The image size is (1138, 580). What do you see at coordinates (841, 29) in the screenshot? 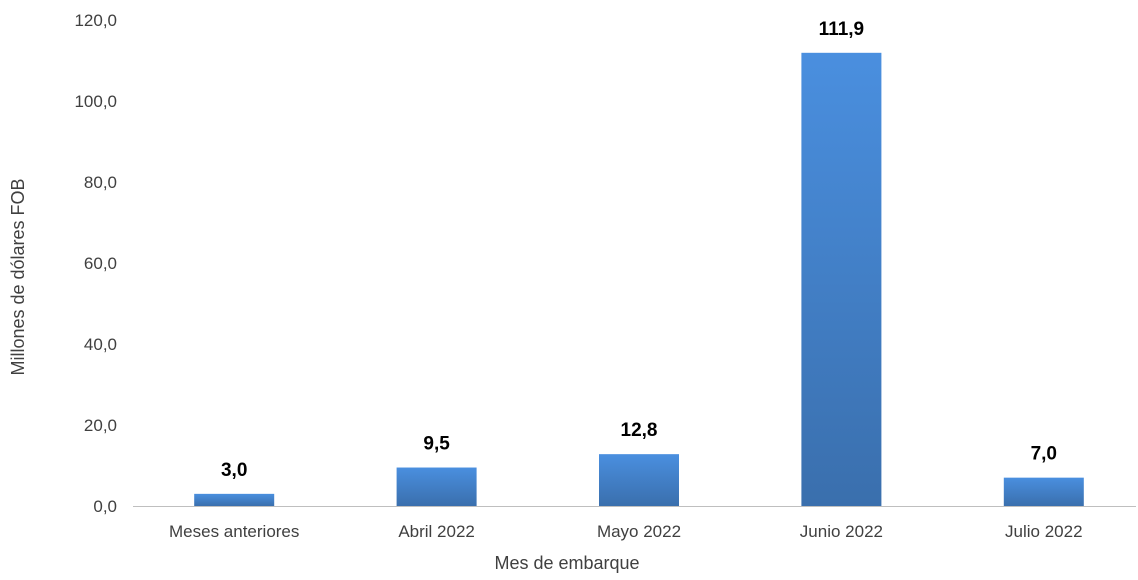
I see `bar-value-label: 111,9` at bounding box center [841, 29].